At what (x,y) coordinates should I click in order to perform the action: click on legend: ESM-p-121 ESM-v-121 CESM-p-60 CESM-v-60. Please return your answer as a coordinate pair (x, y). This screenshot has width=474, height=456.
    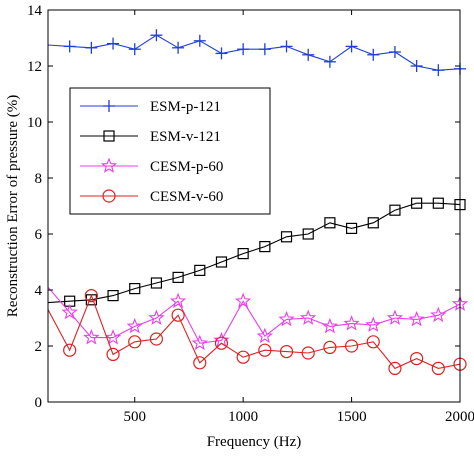
    Looking at the image, I should click on (170, 151).